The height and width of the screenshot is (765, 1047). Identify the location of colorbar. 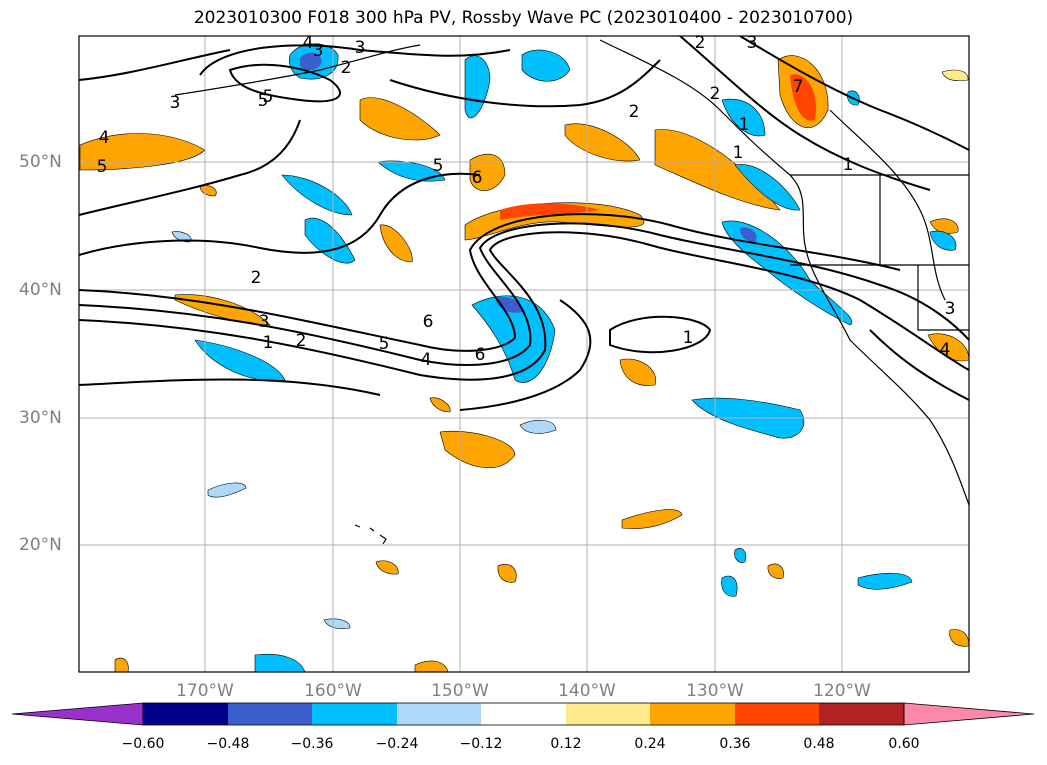
(523, 714).